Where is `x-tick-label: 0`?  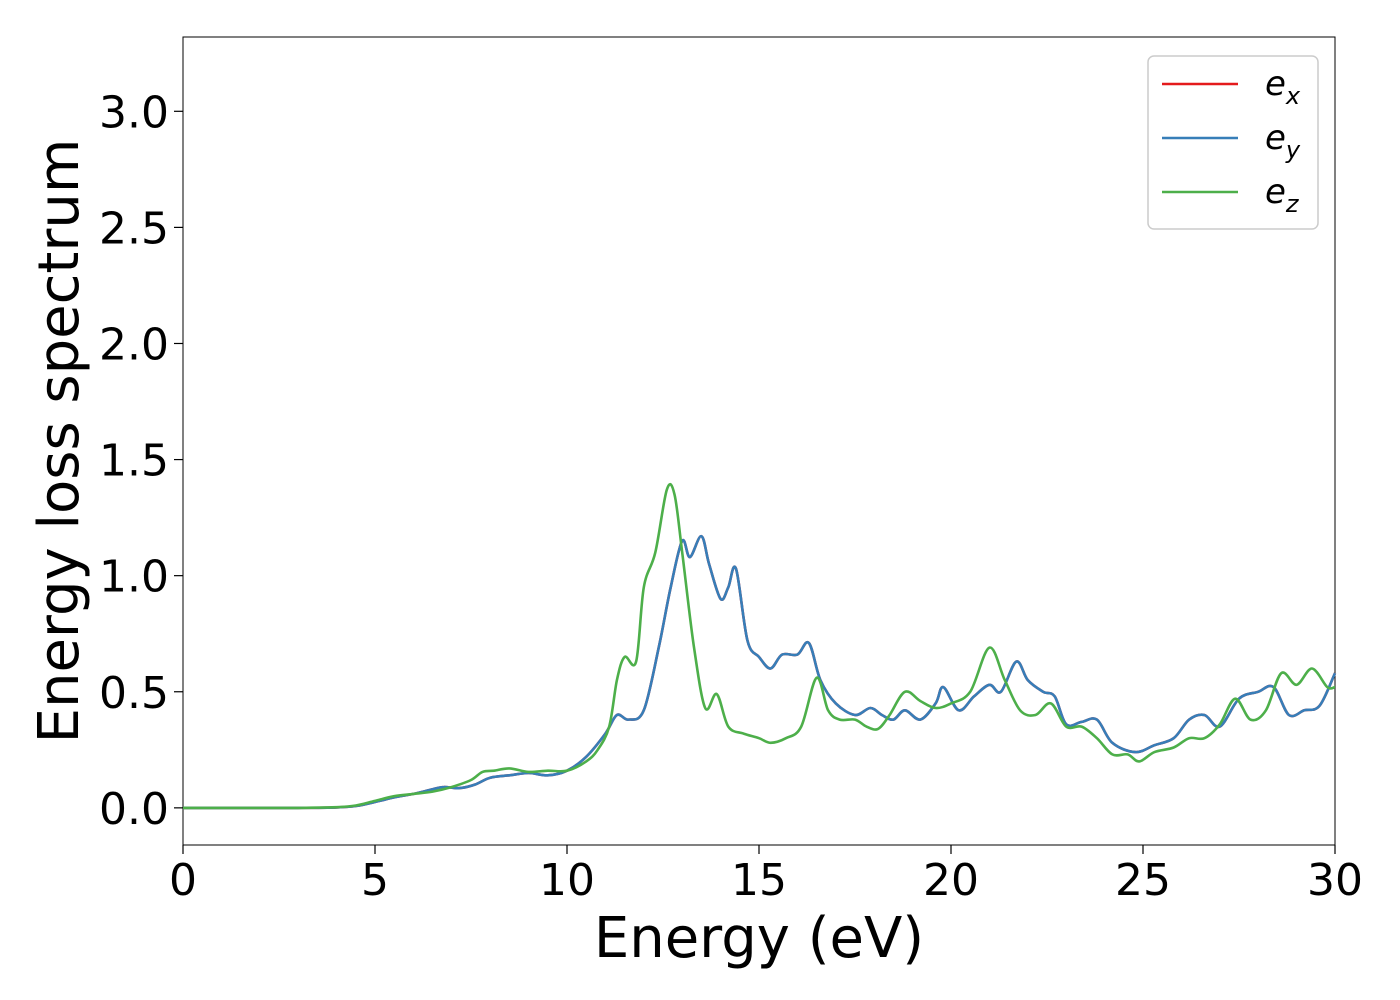 x-tick-label: 0 is located at coordinates (183, 880).